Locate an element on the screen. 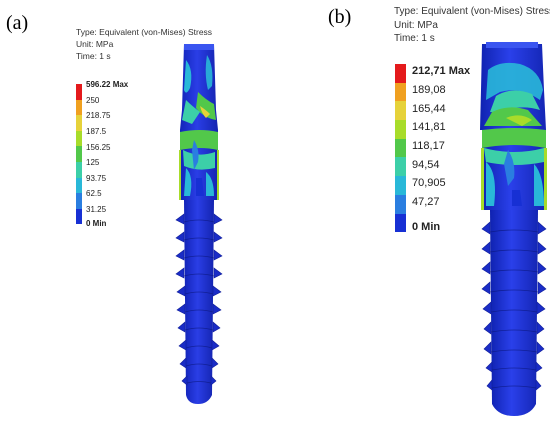  panel-b-type: Type: Equivalent (von-Mises) Stress is located at coordinates (472, 11).